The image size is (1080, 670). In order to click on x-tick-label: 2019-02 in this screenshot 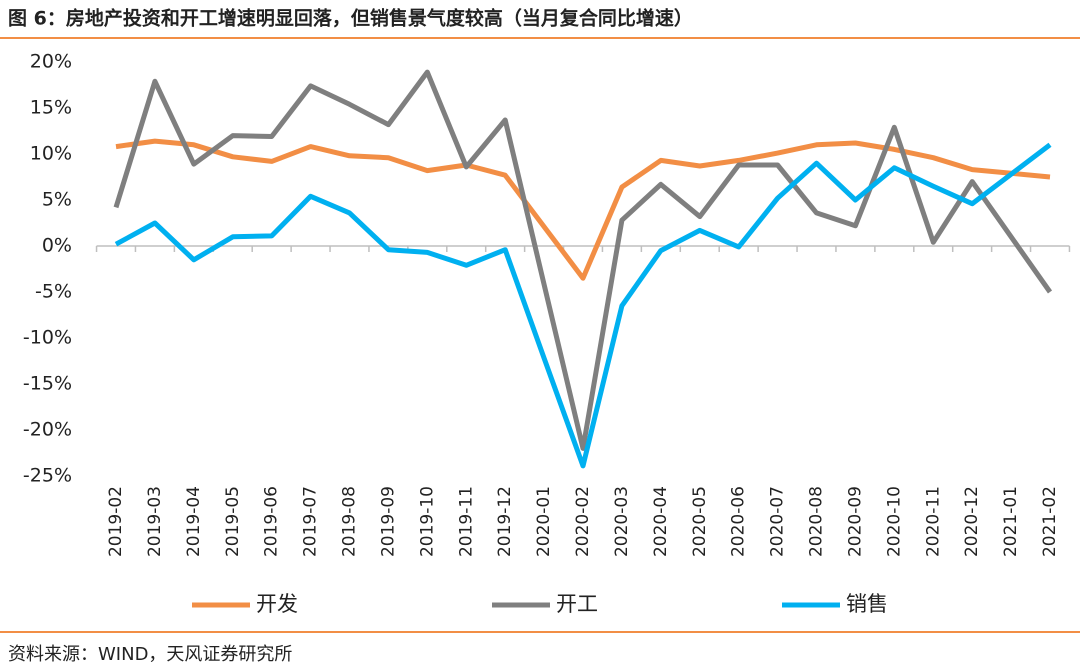, I will do `click(116, 521)`.